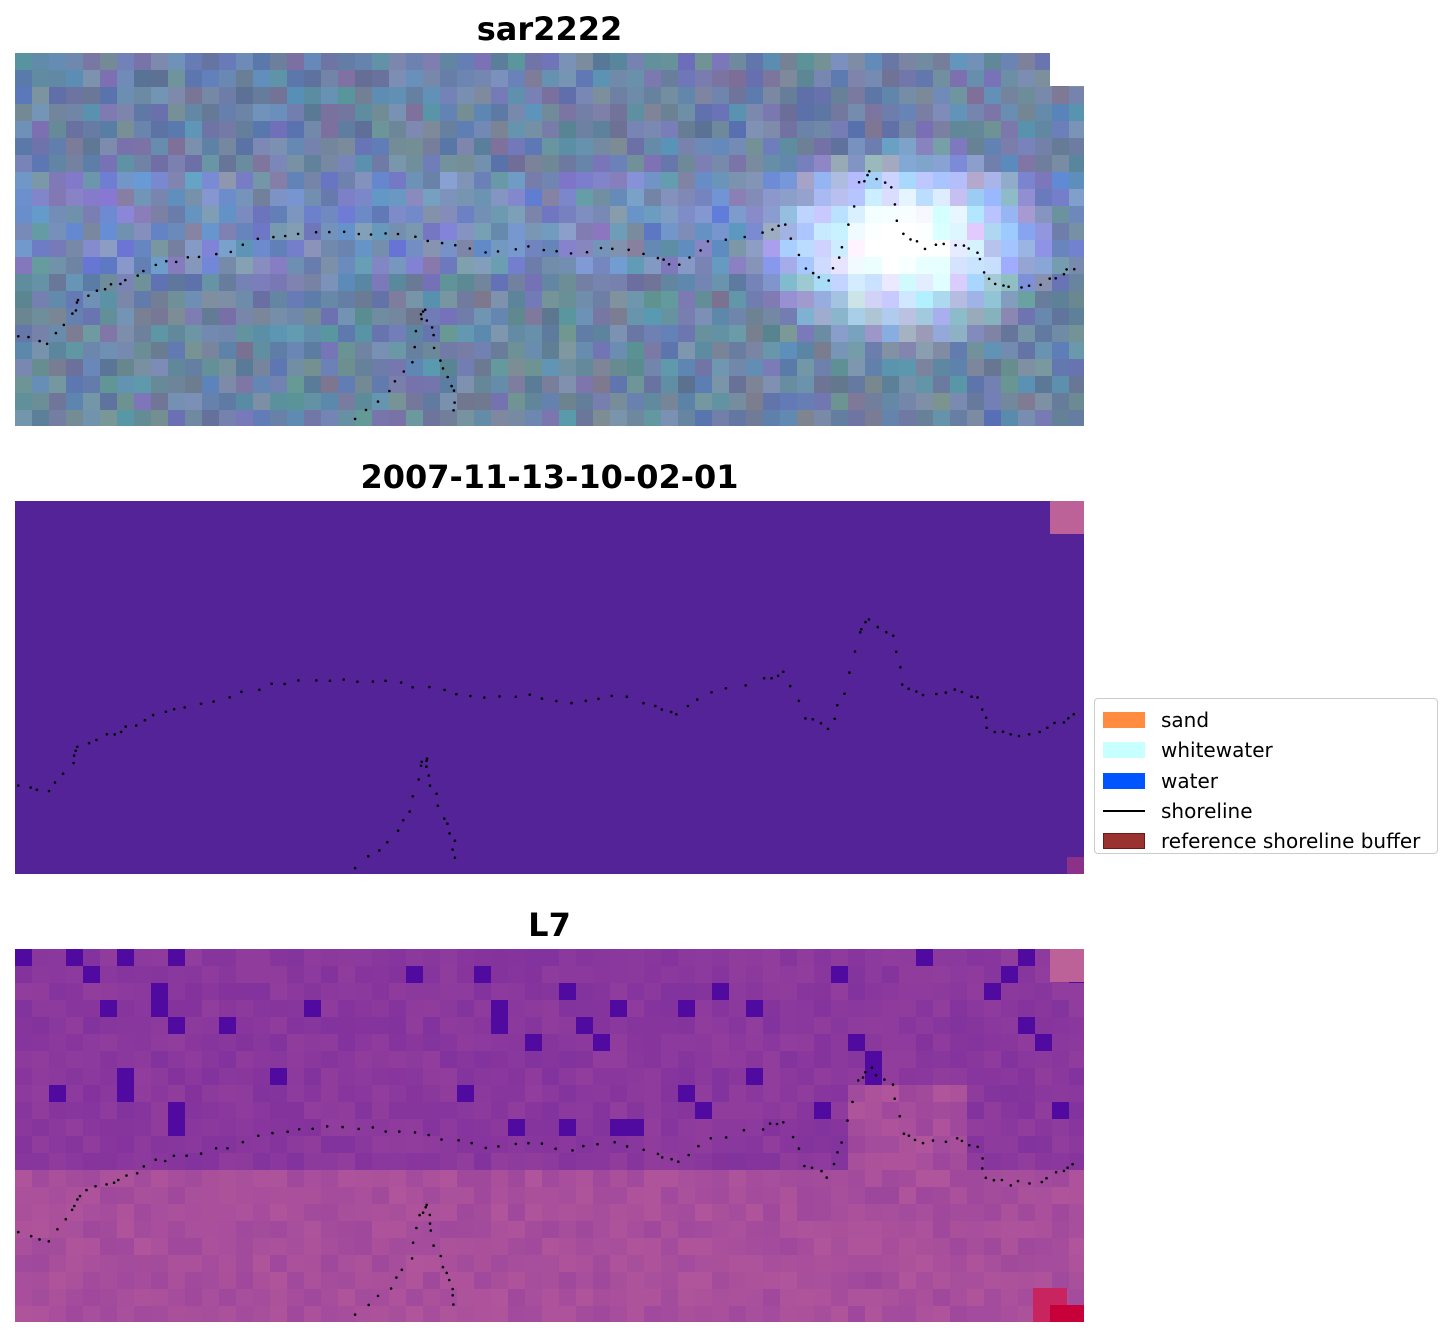  I want to click on panel-title-classified: 2007-11-13-10-02-01, so click(549, 477).